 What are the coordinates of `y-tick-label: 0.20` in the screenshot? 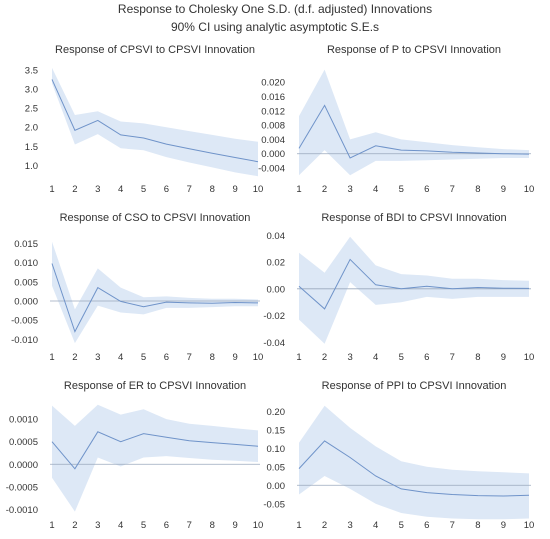 It's located at (276, 412).